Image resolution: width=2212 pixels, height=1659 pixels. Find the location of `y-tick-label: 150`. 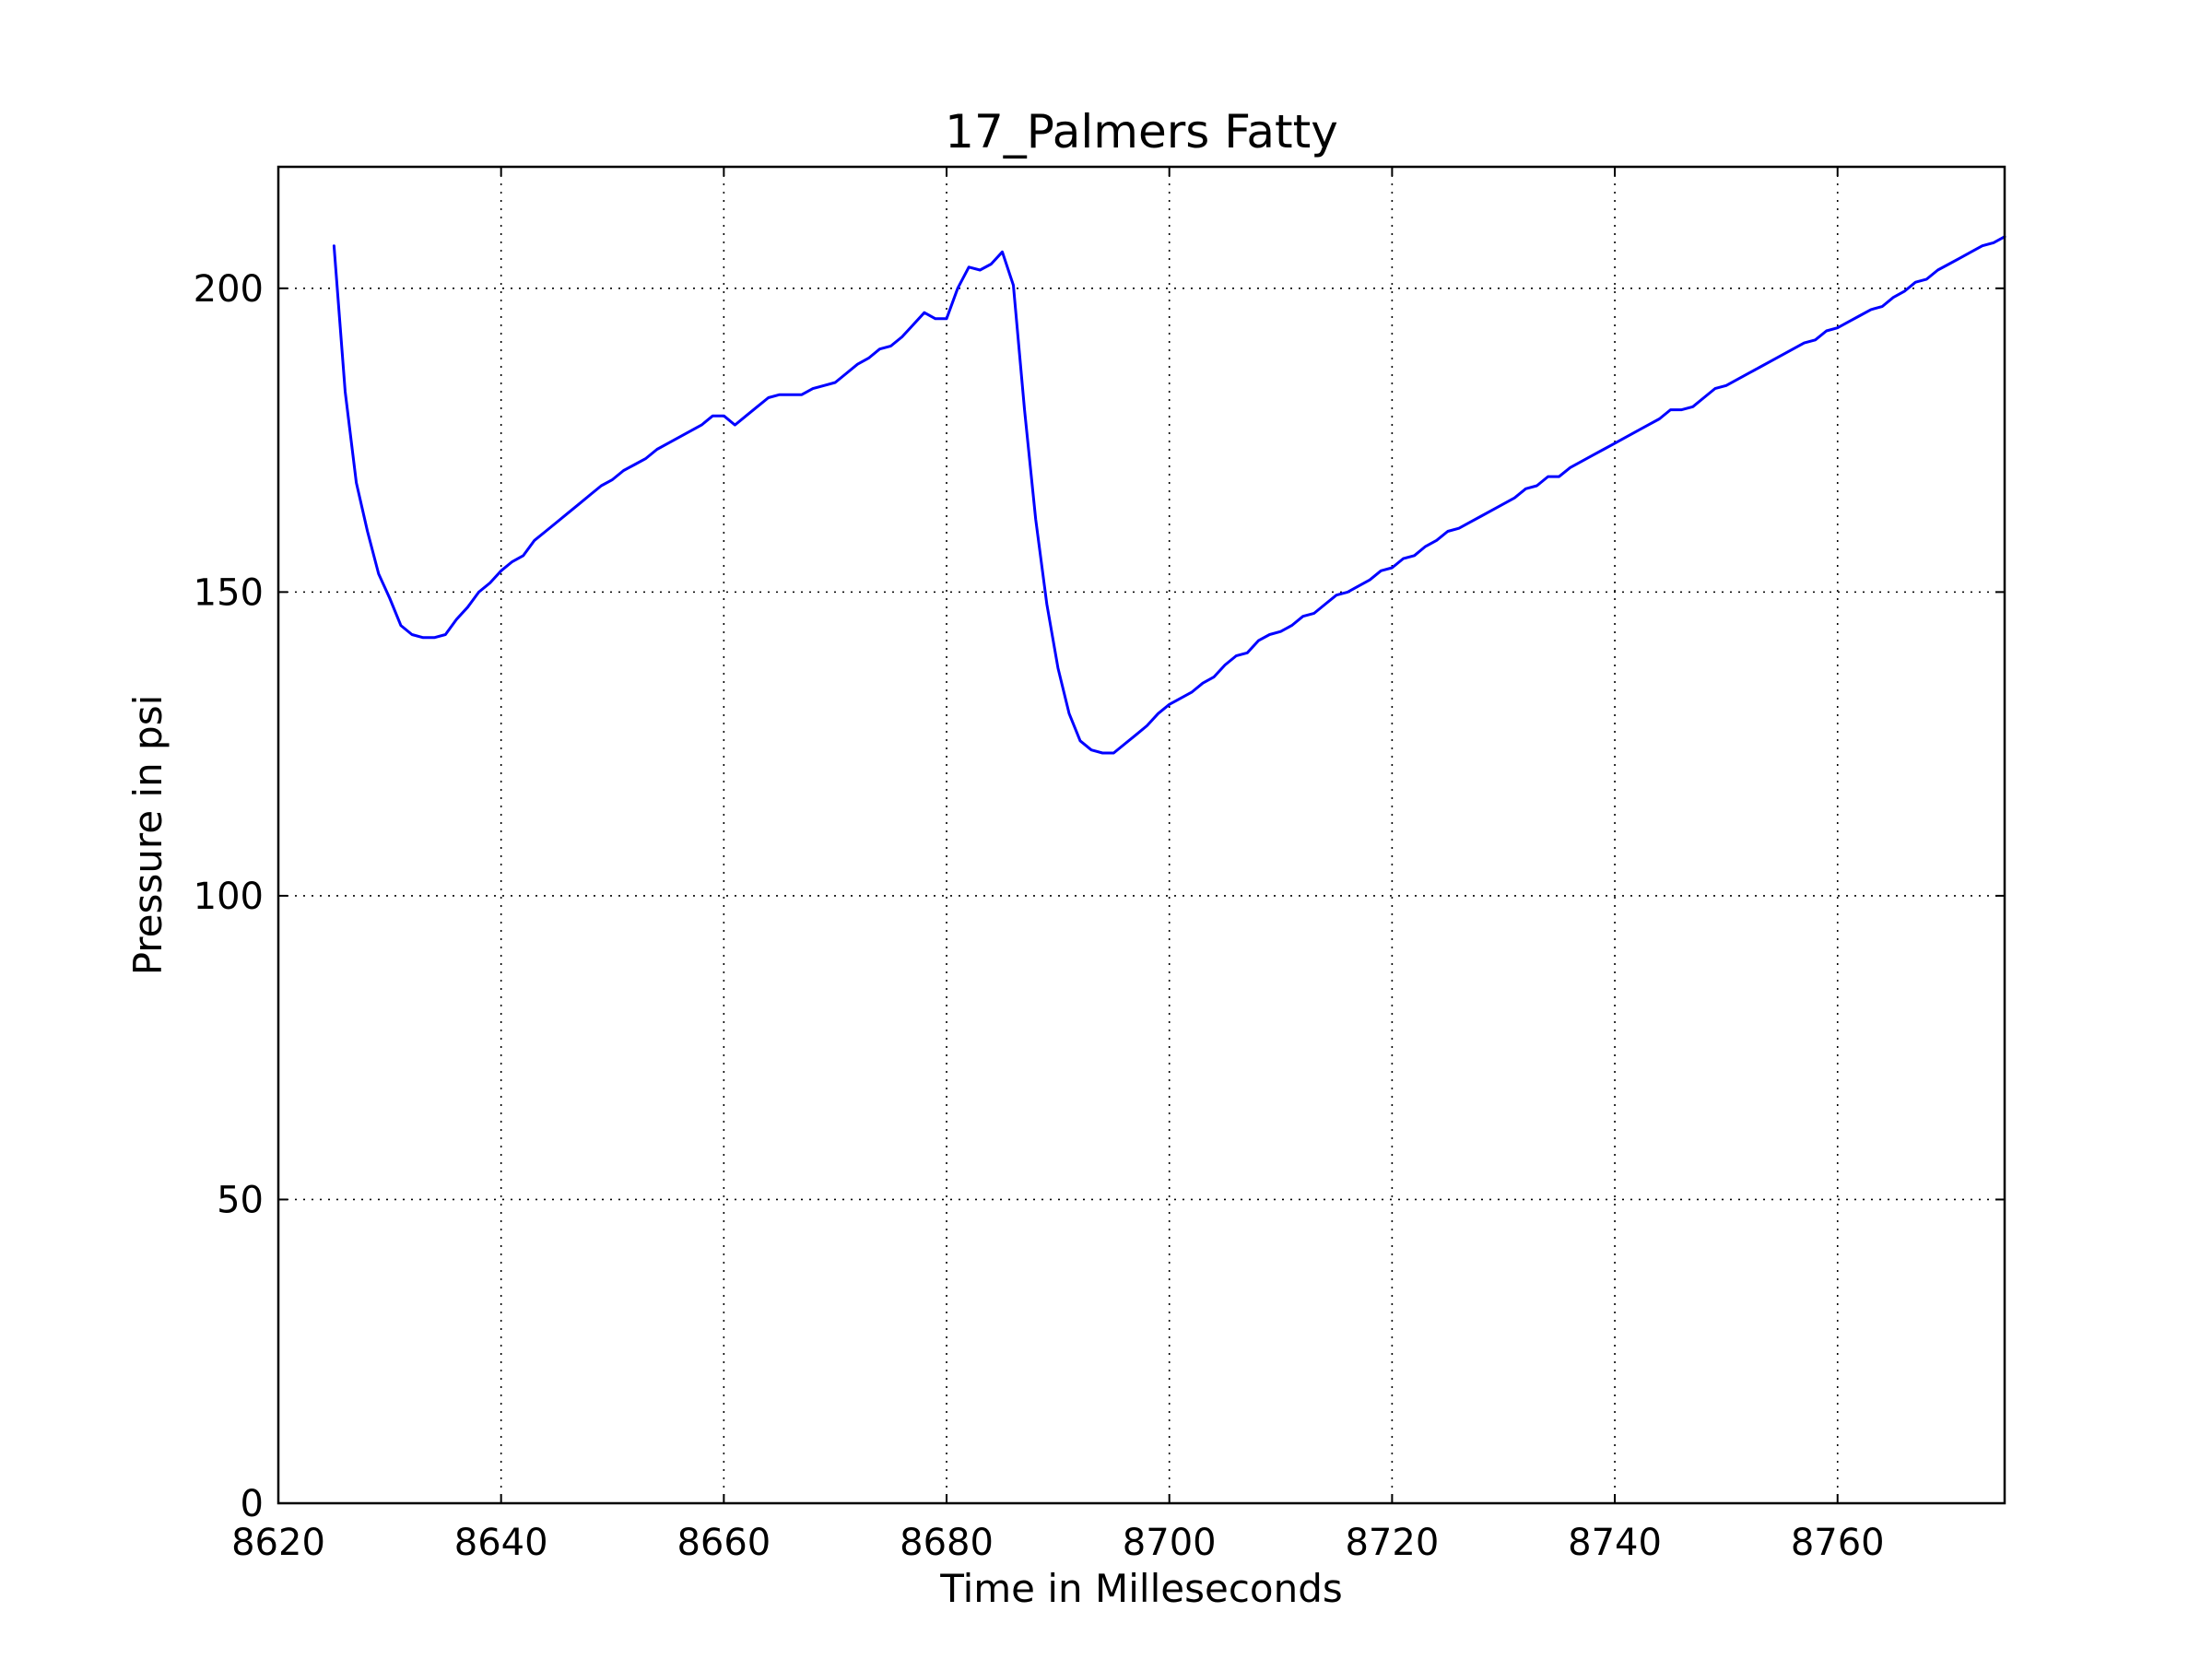

y-tick-label: 150 is located at coordinates (229, 592).